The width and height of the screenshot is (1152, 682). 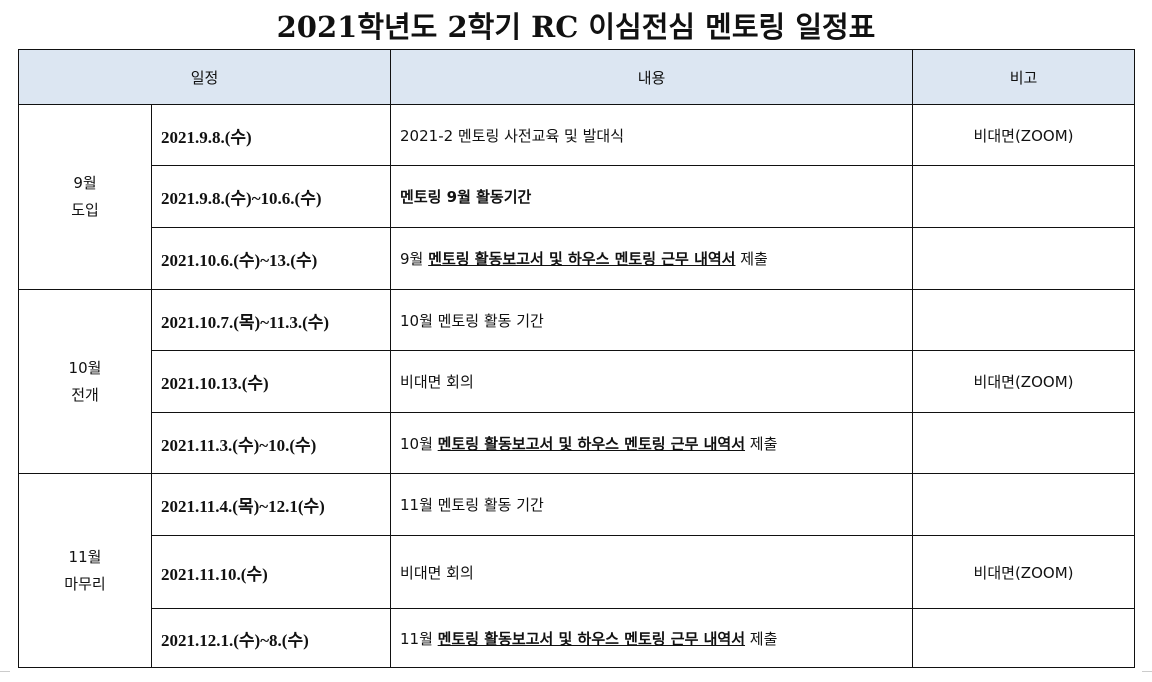 What do you see at coordinates (466, 197) in the screenshot?
I see `content-text: 멘토링 9월 활동기간` at bounding box center [466, 197].